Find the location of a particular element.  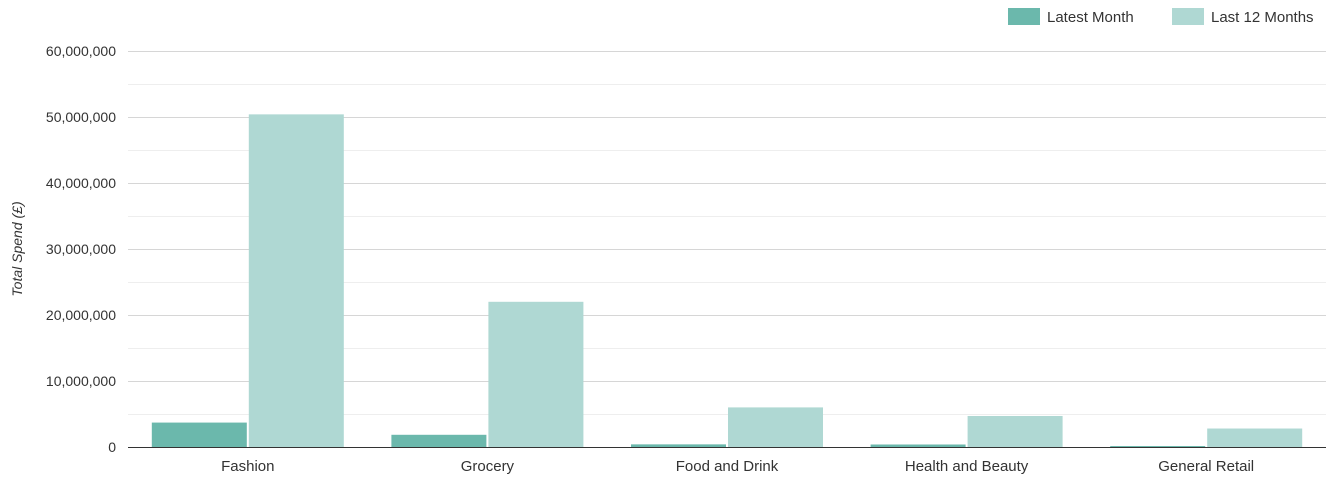

x-category-label: Health and Beauty is located at coordinates (967, 466).